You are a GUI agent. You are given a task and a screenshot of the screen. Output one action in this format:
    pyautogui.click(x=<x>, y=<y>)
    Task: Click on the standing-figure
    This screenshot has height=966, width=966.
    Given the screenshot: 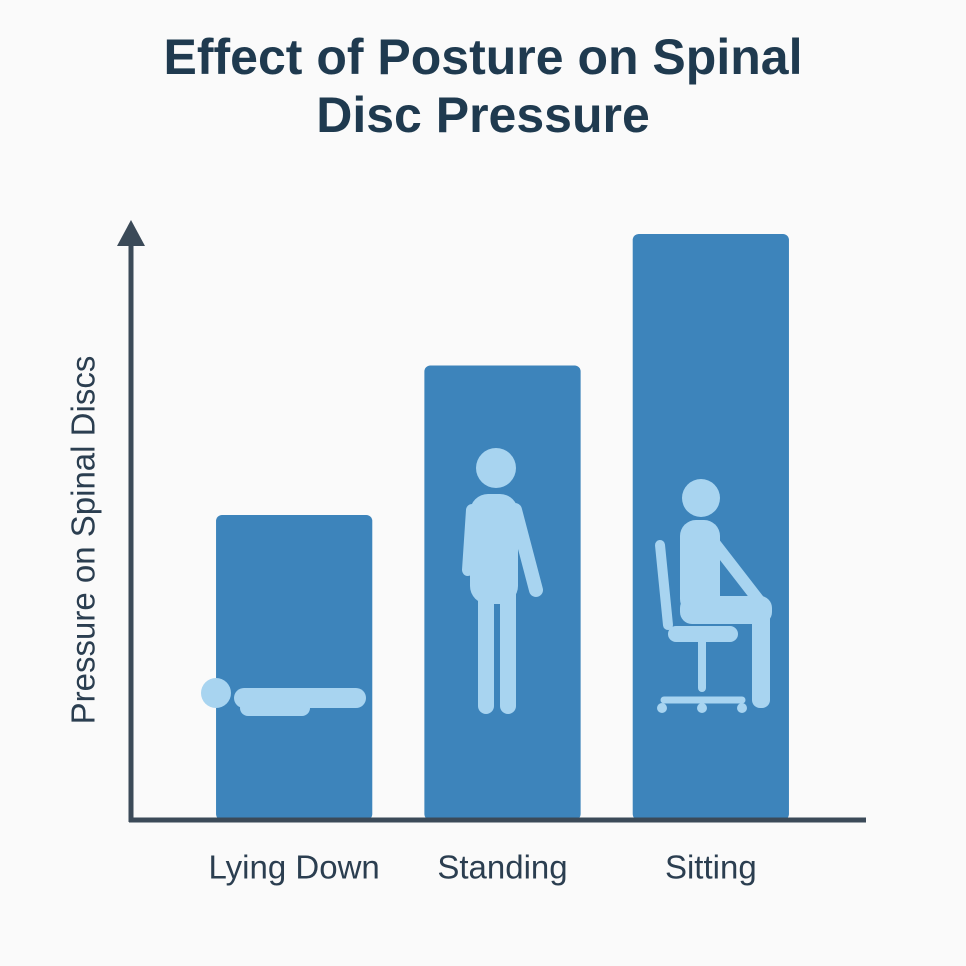 What is the action you would take?
    pyautogui.click(x=502, y=581)
    